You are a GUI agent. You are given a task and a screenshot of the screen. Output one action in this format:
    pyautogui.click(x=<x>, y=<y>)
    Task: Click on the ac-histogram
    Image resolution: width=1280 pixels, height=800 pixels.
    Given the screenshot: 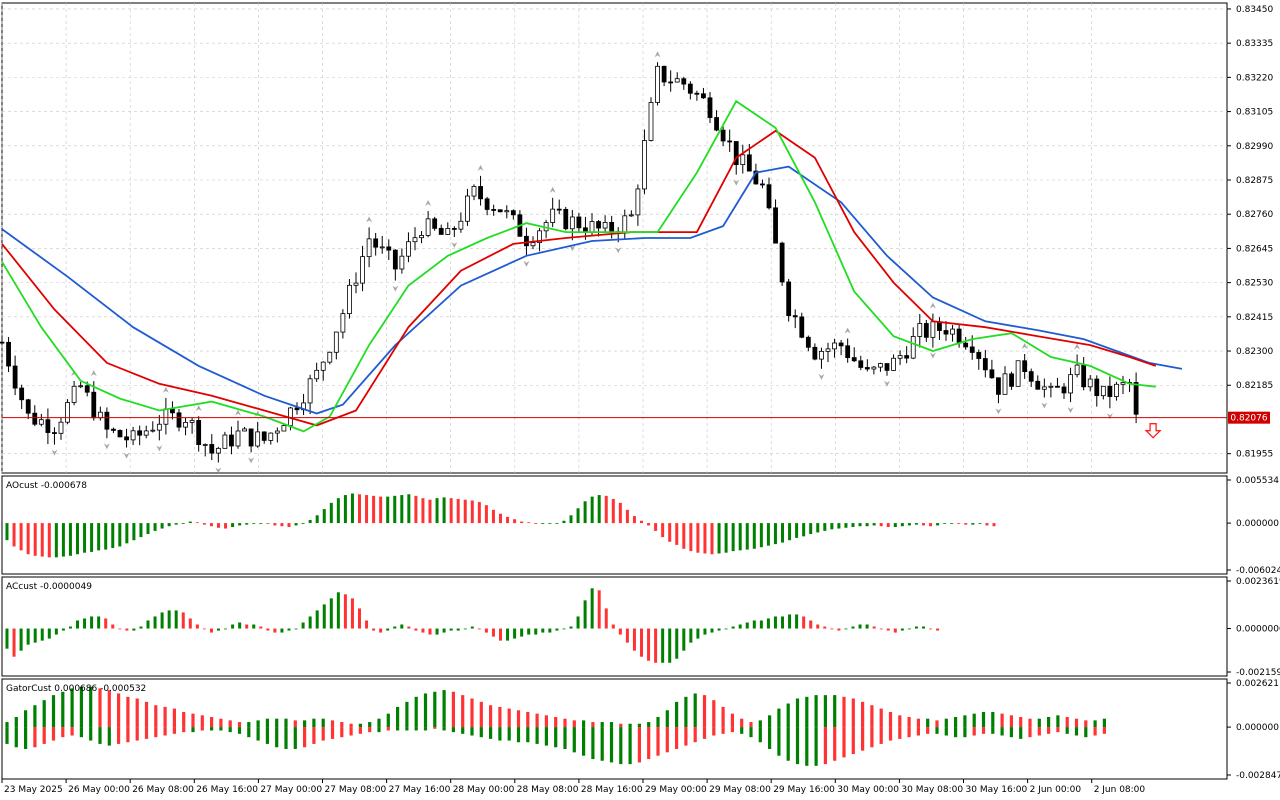 What is the action you would take?
    pyautogui.click(x=472, y=625)
    